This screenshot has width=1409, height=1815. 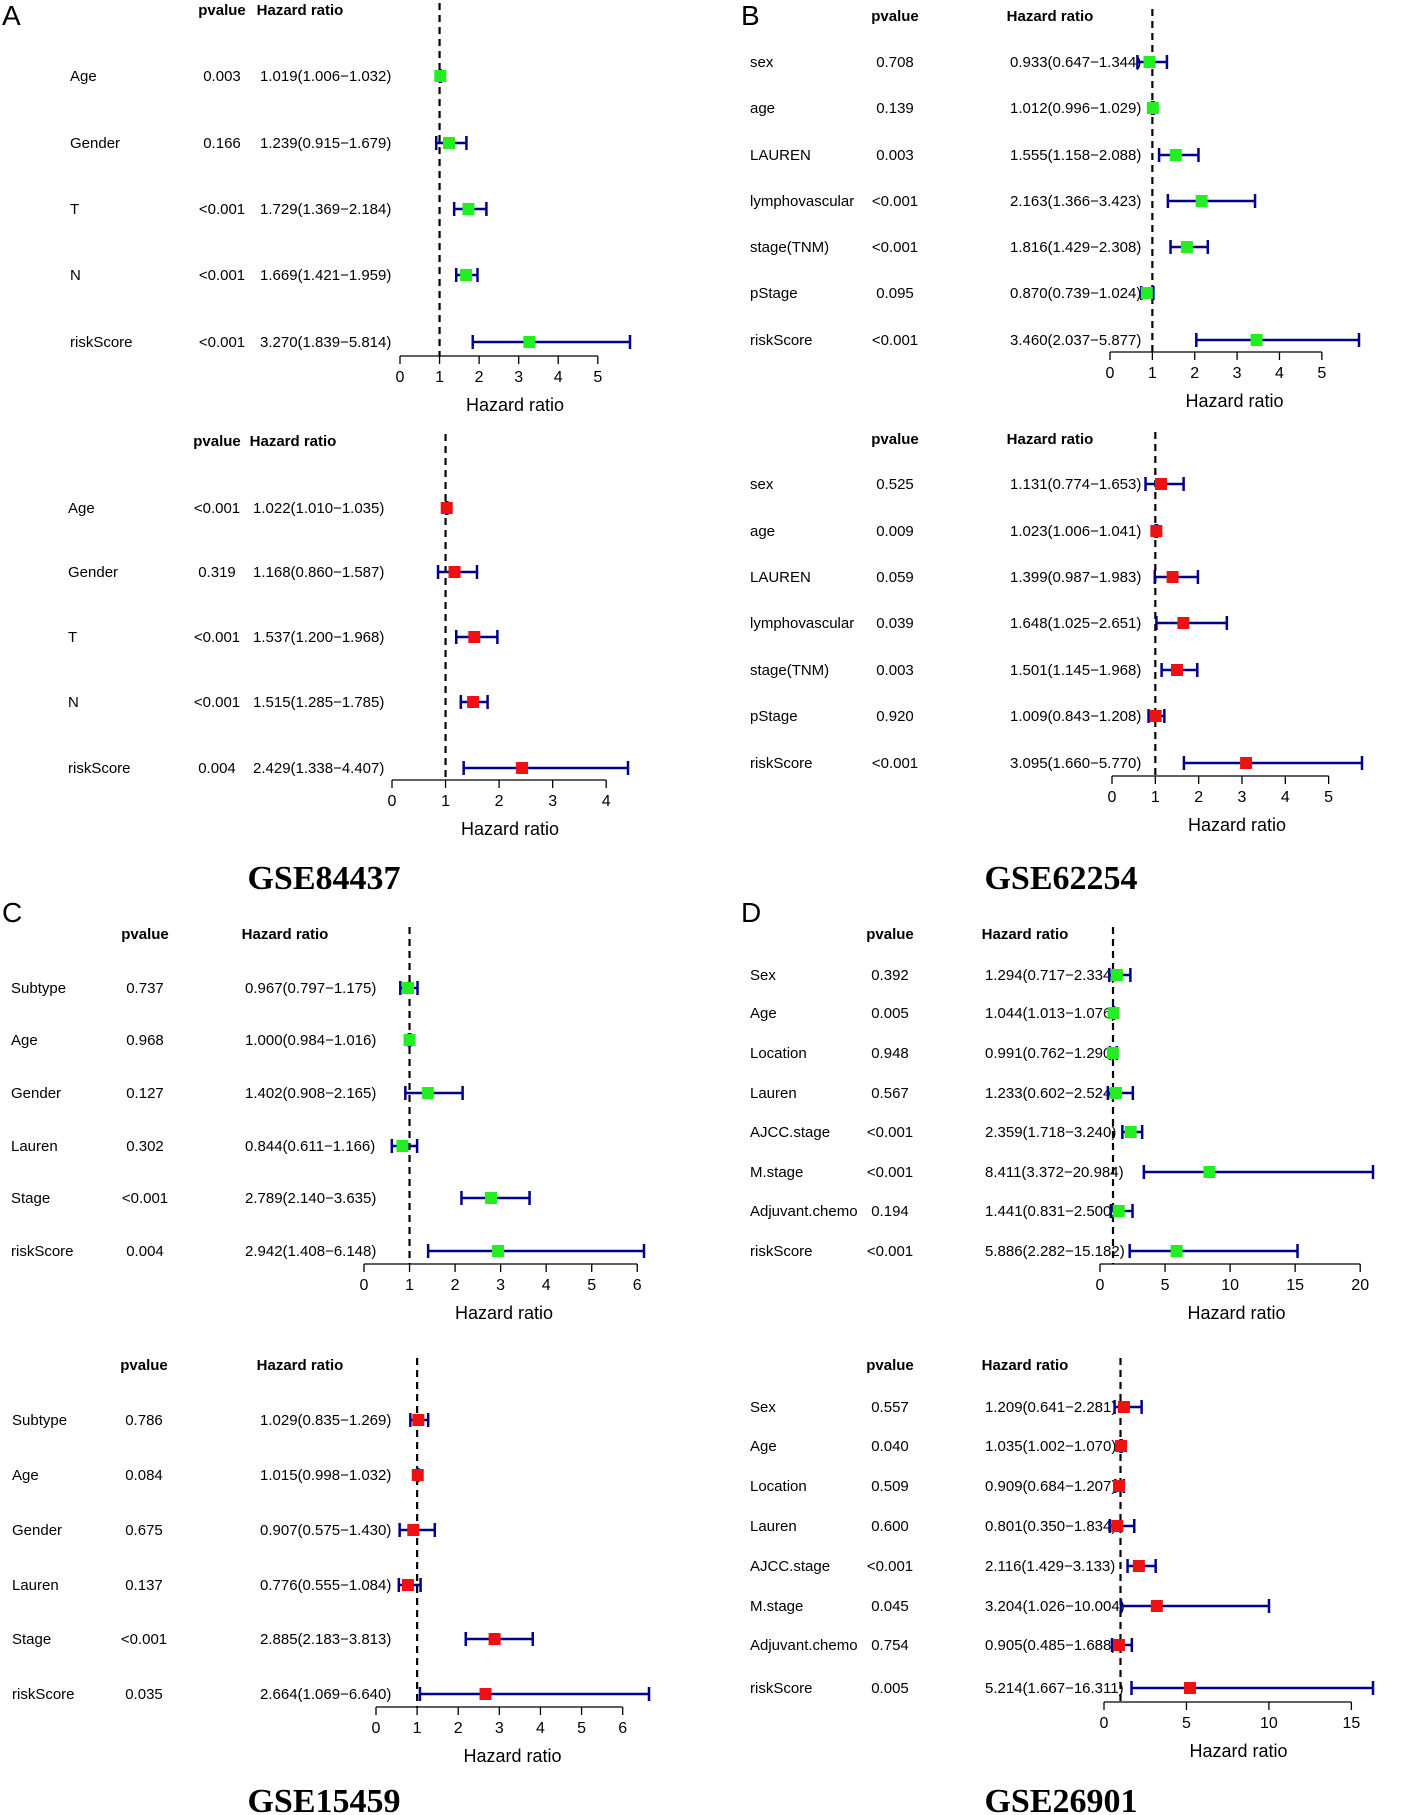 What do you see at coordinates (75, 275) in the screenshot?
I see `row-label: N` at bounding box center [75, 275].